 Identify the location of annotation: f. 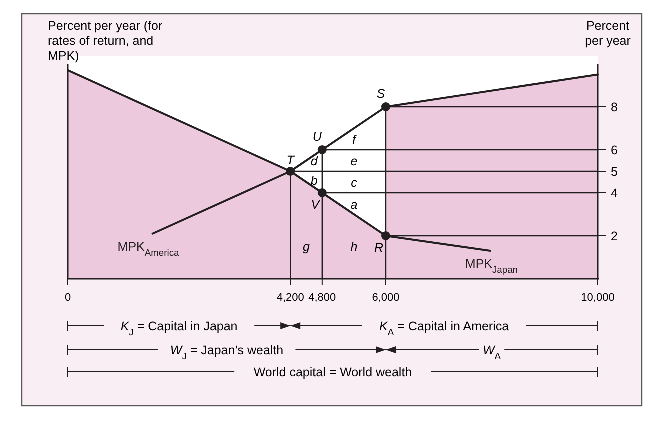
(355, 140).